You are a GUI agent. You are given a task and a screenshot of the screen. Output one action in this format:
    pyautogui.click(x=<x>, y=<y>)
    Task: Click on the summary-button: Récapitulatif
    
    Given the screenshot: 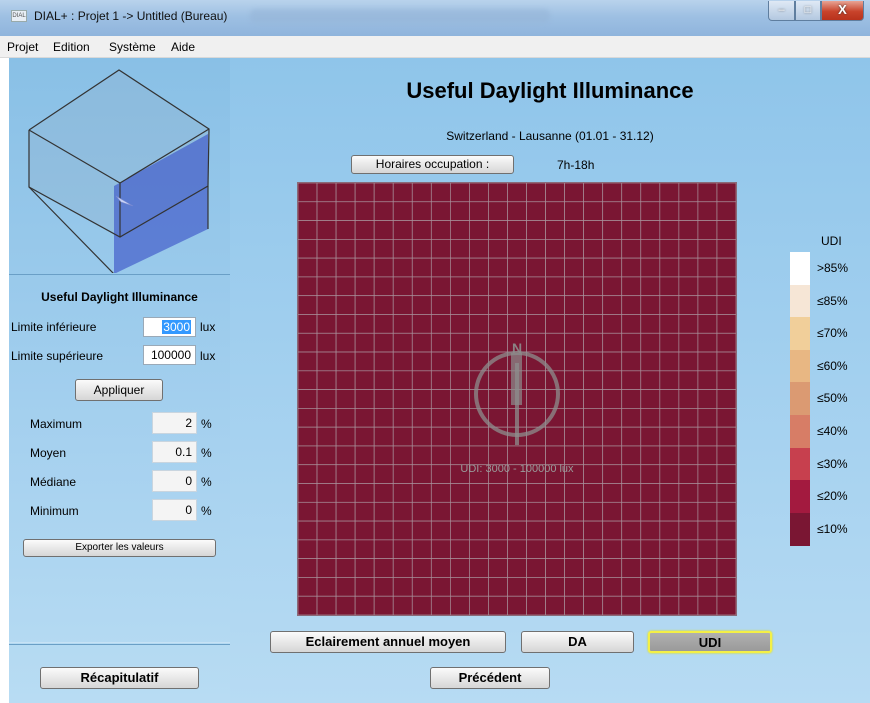 What is the action you would take?
    pyautogui.click(x=119, y=678)
    